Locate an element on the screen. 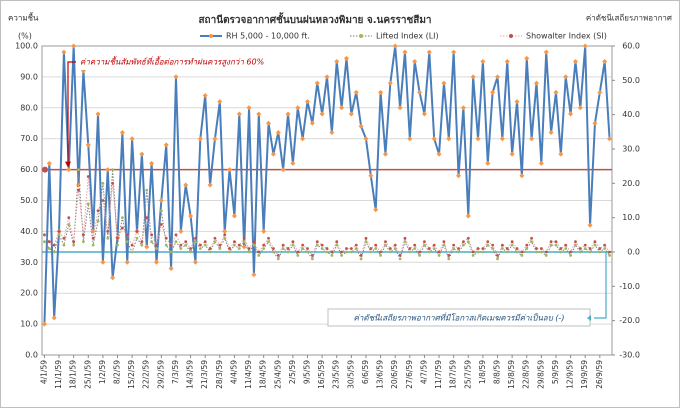 The width and height of the screenshot is (680, 408). y-tick-label: 0.0 is located at coordinates (31, 355).